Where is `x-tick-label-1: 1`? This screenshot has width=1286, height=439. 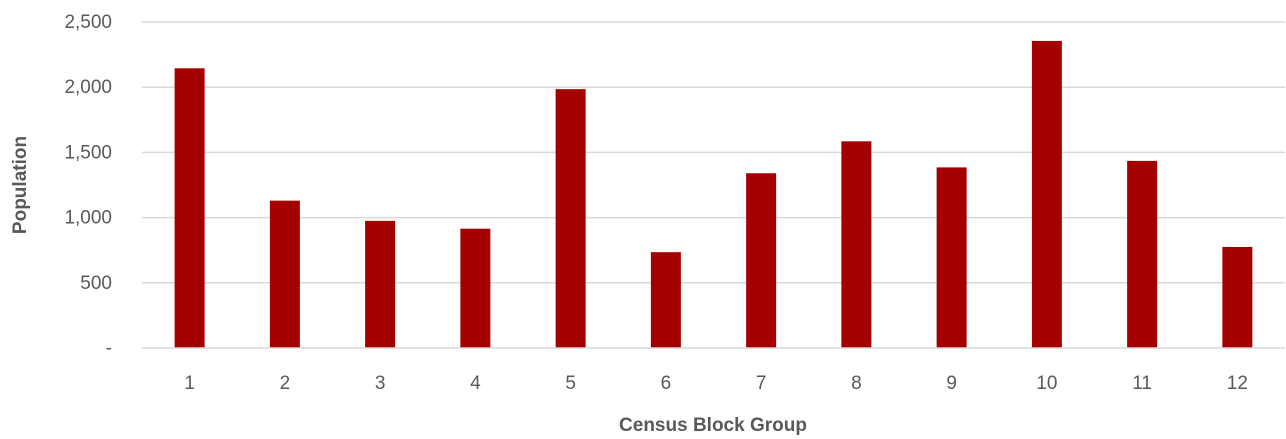
x-tick-label-1: 1 is located at coordinates (189, 383).